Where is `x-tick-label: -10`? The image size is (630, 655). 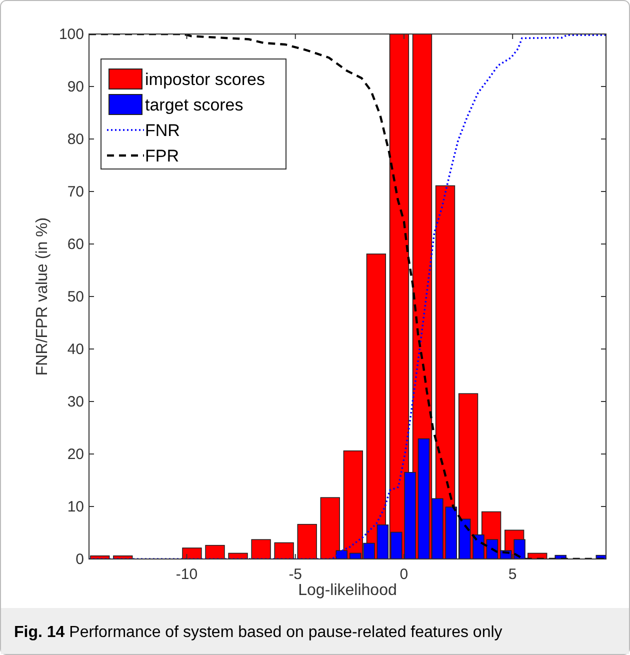 x-tick-label: -10 is located at coordinates (187, 574).